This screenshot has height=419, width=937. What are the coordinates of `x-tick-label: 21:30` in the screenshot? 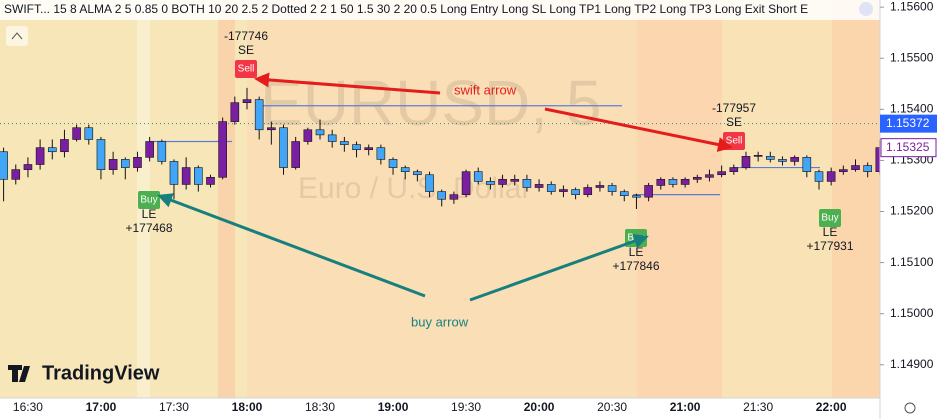 It's located at (758, 407).